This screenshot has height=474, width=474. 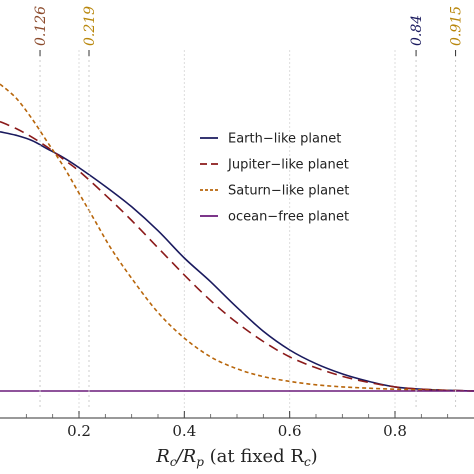 I want to click on x-axis-label-sub3: c, so click(x=307, y=462).